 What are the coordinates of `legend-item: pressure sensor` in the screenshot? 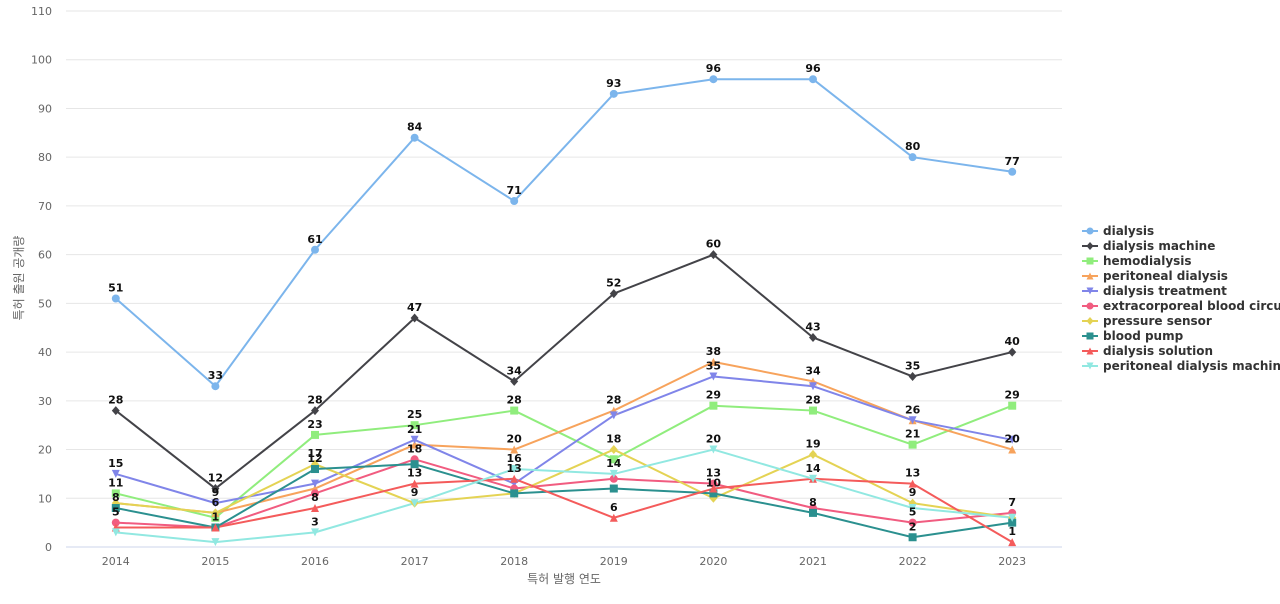 It's located at (1147, 321).